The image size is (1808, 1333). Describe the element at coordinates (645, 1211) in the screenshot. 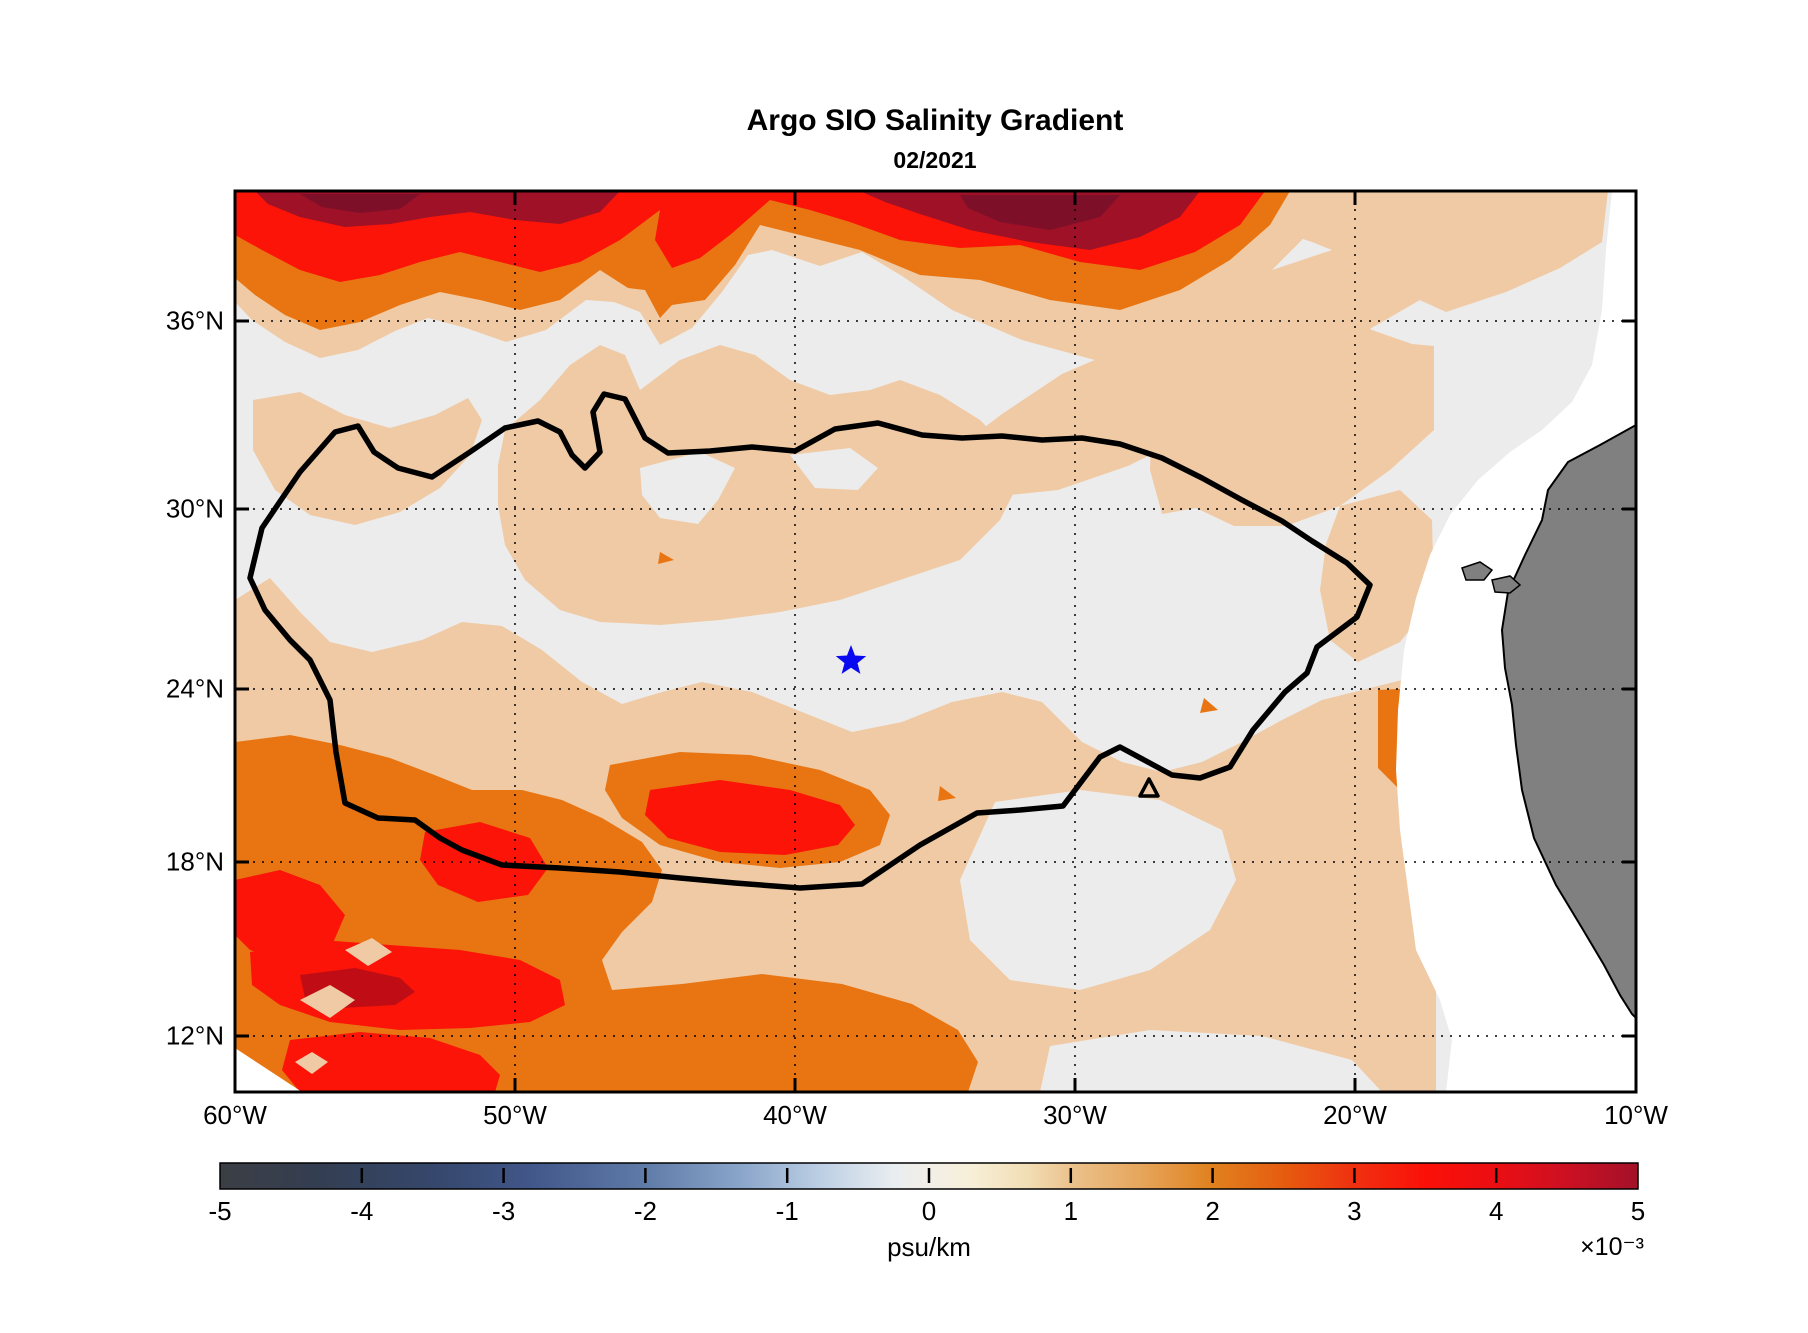

I see `colorbar-tick-label: -2` at that location.